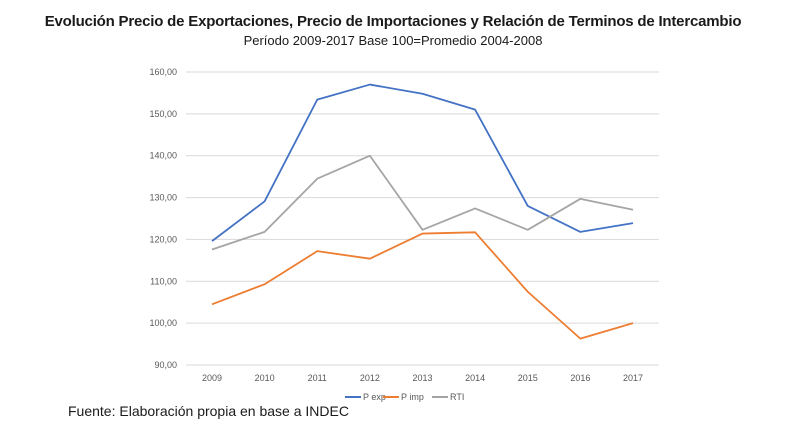  Describe the element at coordinates (163, 156) in the screenshot. I see `y-tick-label: 140,00` at that location.